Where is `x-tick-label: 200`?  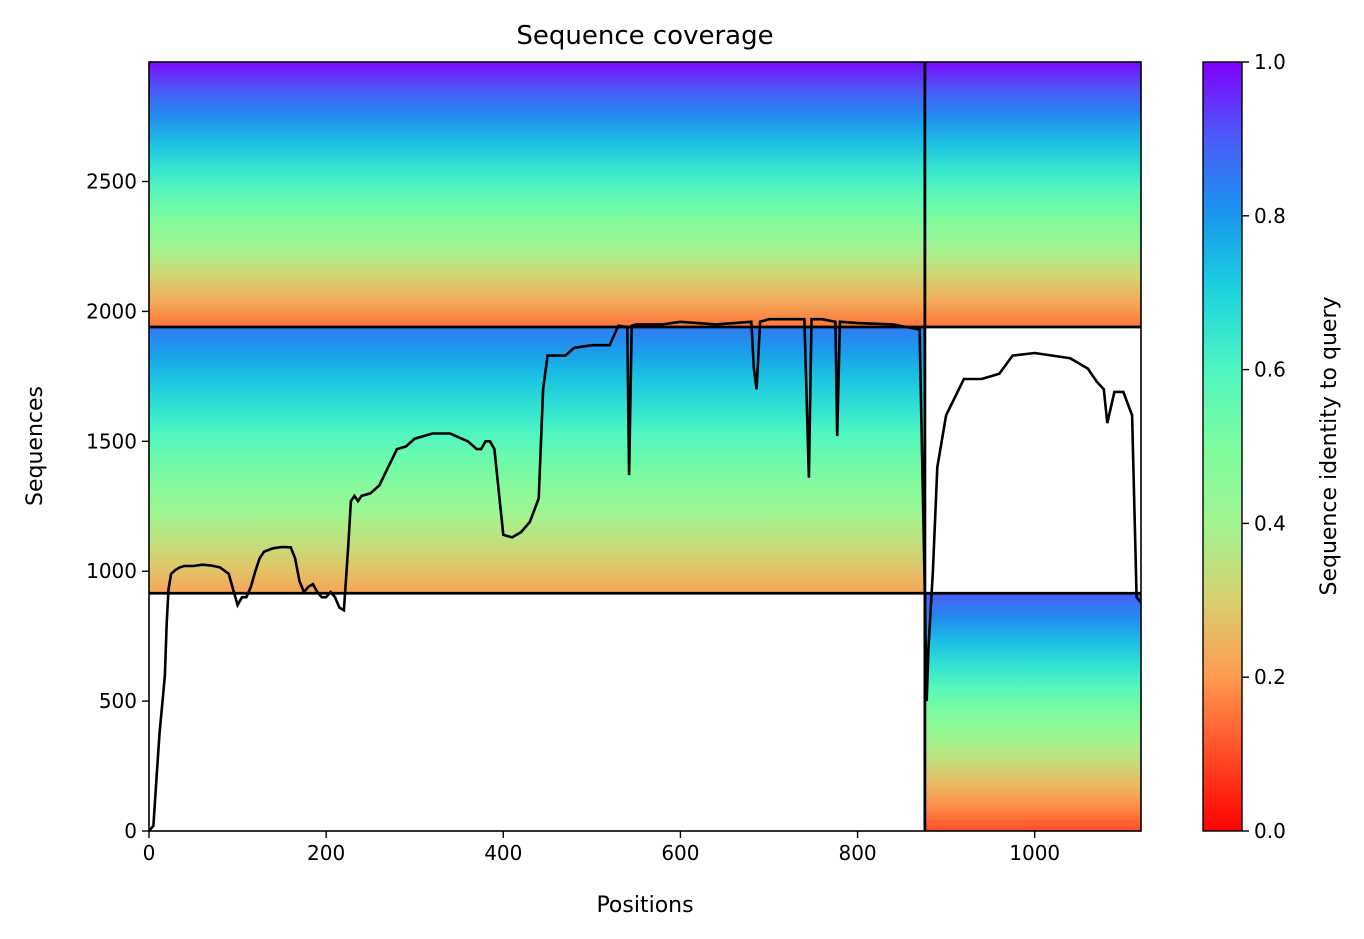 x-tick-label: 200 is located at coordinates (326, 853).